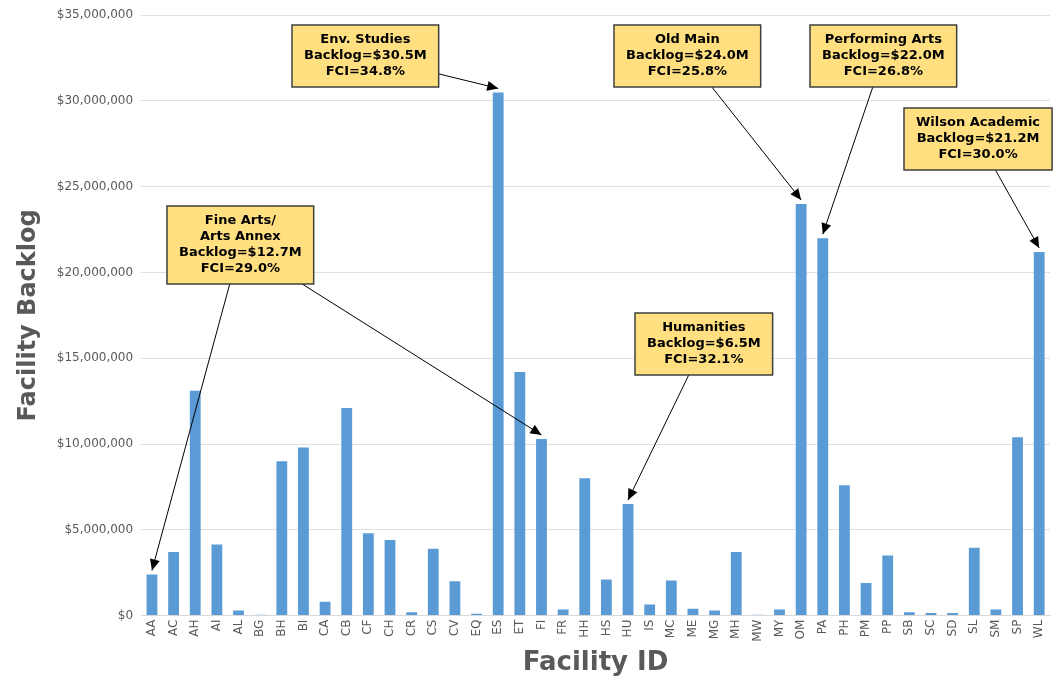  Describe the element at coordinates (95, 443) in the screenshot. I see `y-tick-label: $10,000,000` at that location.